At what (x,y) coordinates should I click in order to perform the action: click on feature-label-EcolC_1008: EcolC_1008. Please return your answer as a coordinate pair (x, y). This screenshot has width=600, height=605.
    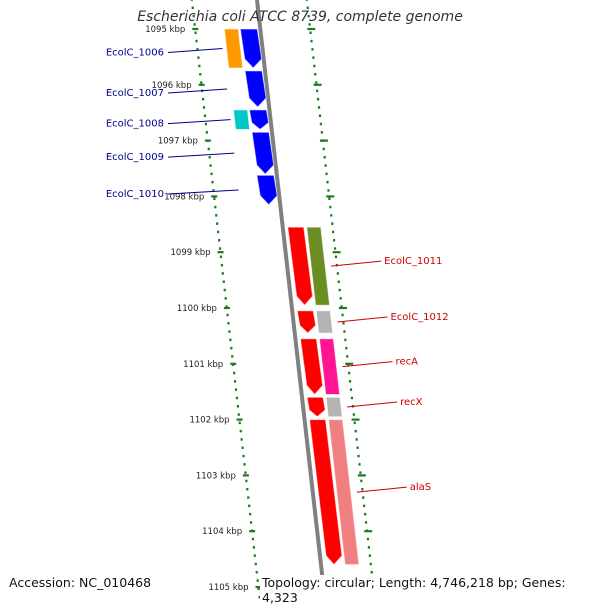
    Looking at the image, I should click on (135, 124).